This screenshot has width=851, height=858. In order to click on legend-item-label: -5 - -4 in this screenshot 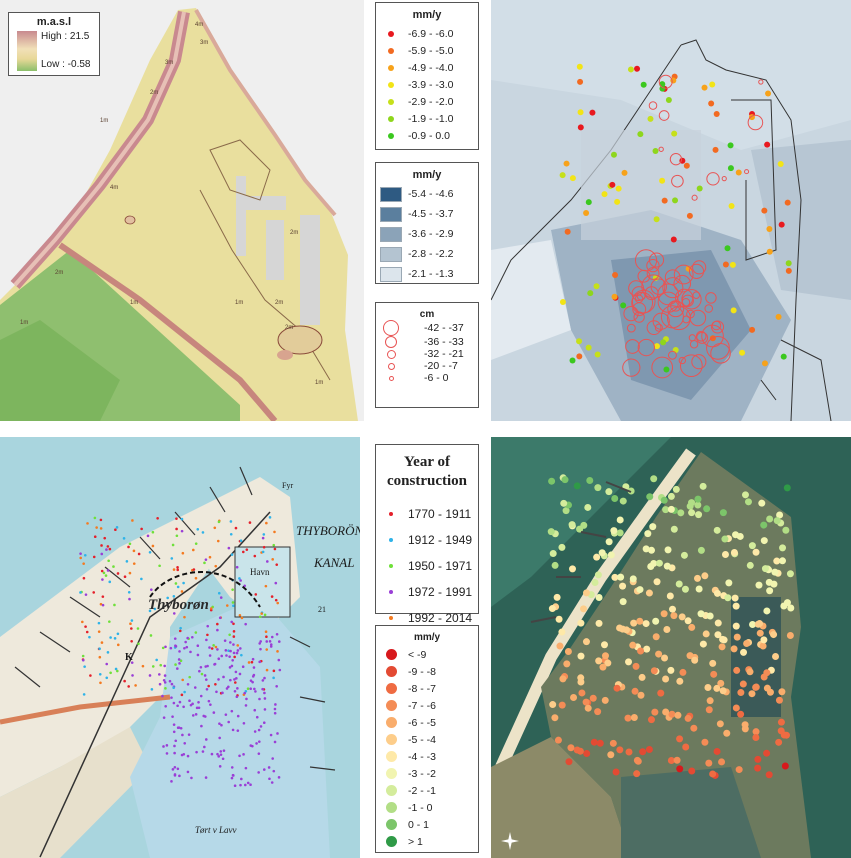, I will do `click(422, 739)`.